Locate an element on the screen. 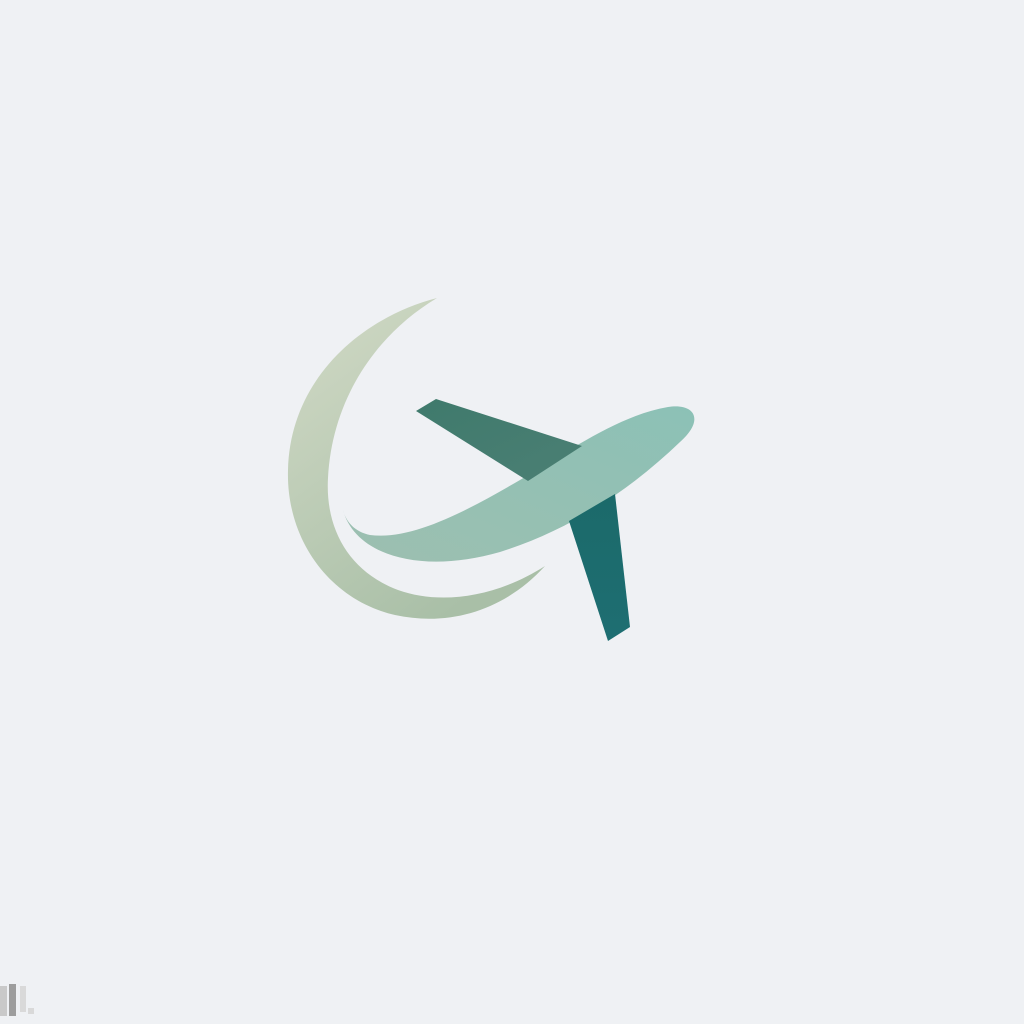 The width and height of the screenshot is (1024, 1024). lower-wing is located at coordinates (599, 567).